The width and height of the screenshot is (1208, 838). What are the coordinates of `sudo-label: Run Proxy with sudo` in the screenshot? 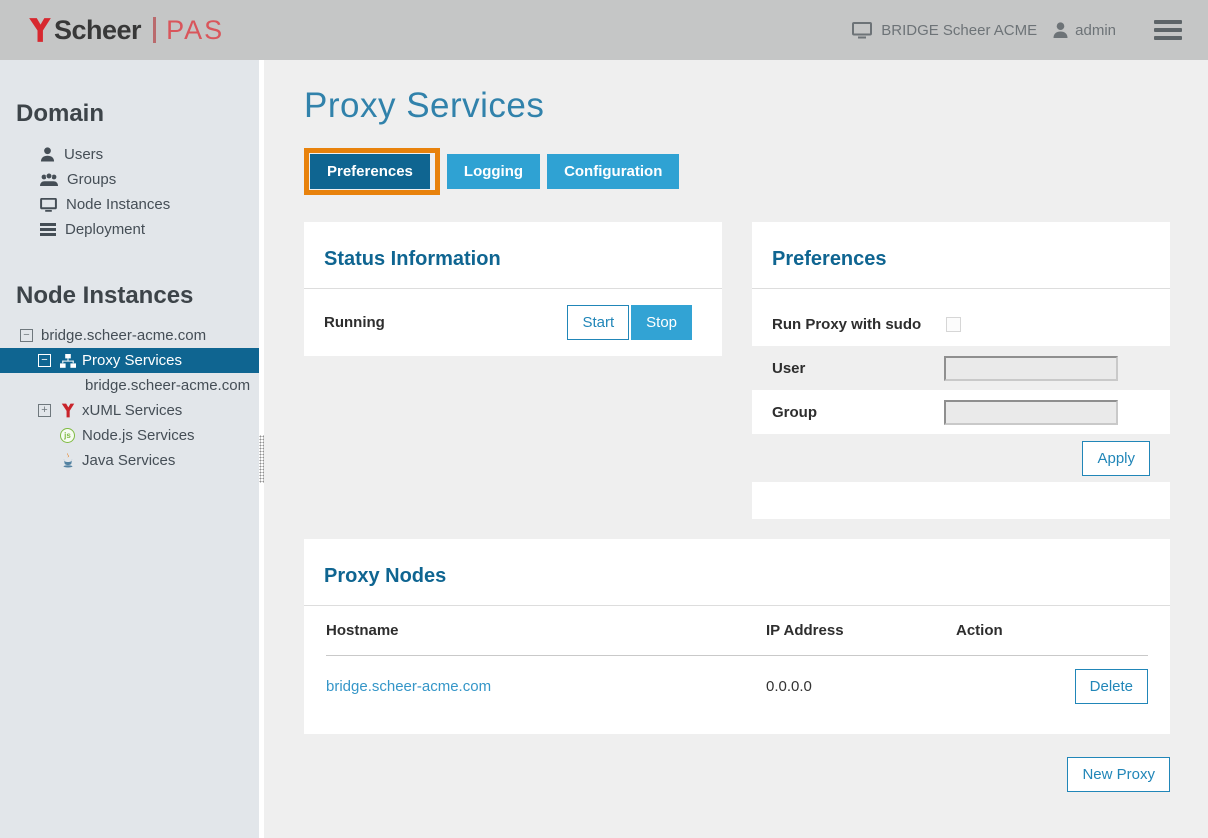 It's located at (847, 324).